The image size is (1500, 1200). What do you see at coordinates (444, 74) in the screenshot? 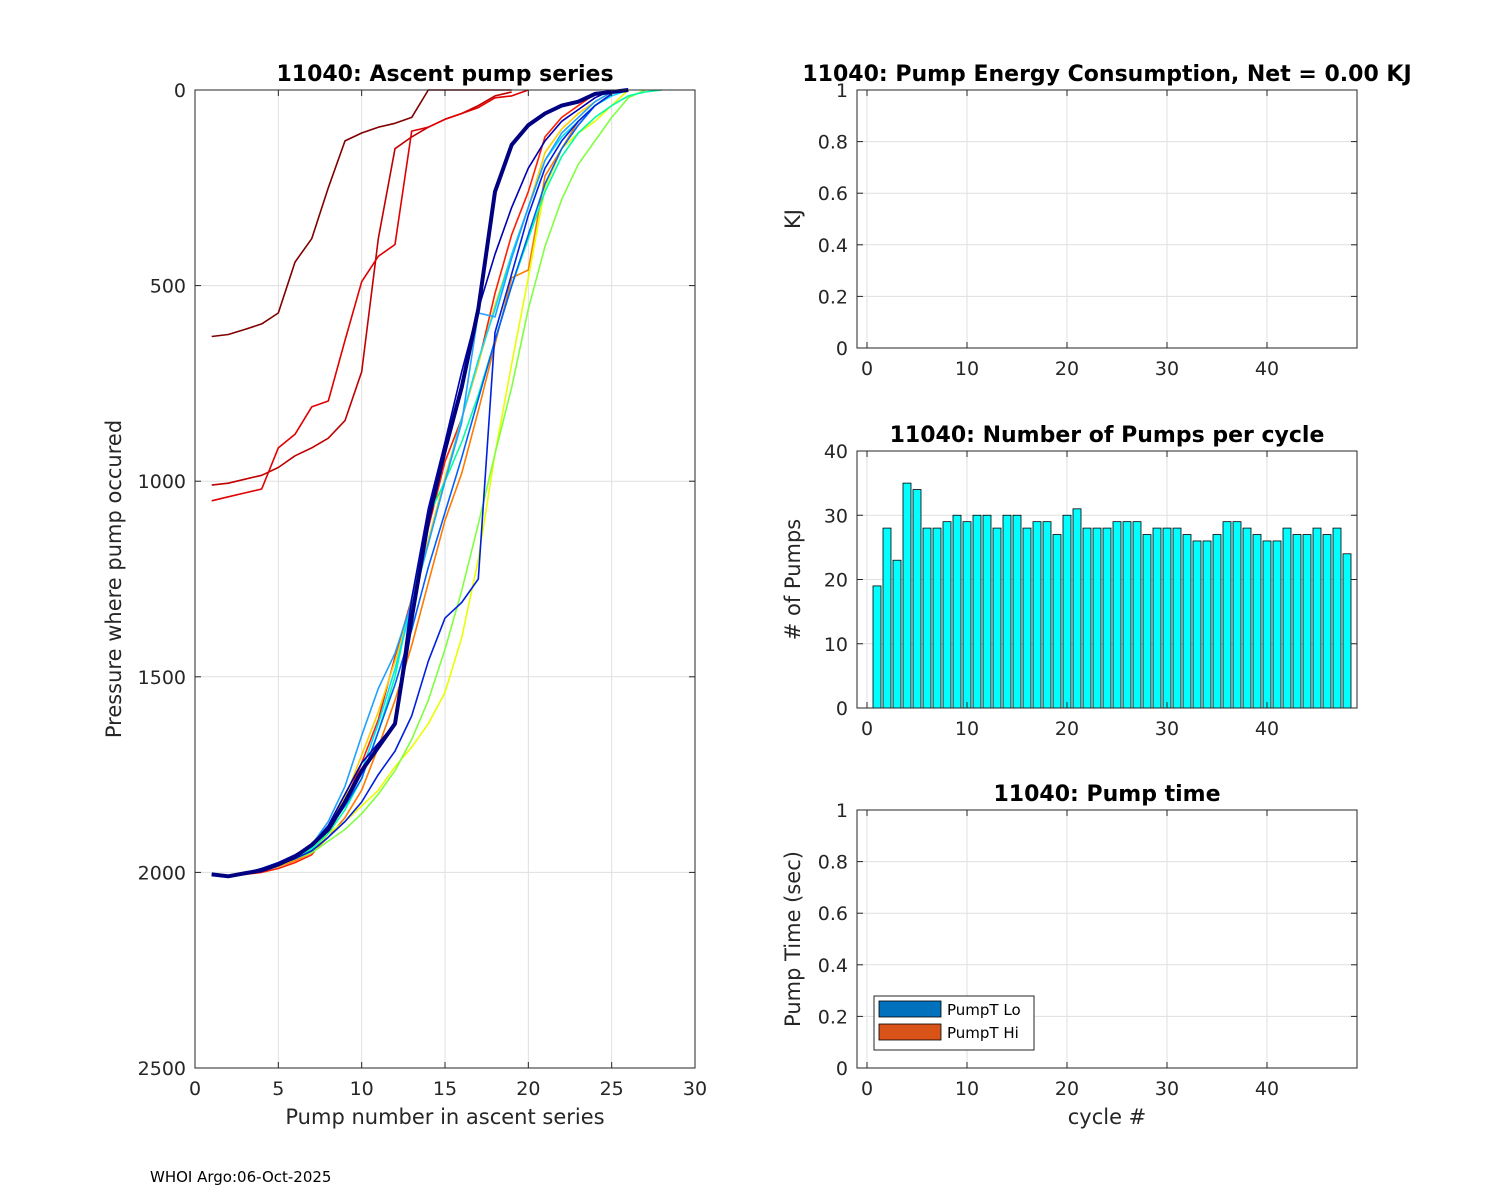
I see `chart-title: 11040: Ascent pump series` at bounding box center [444, 74].